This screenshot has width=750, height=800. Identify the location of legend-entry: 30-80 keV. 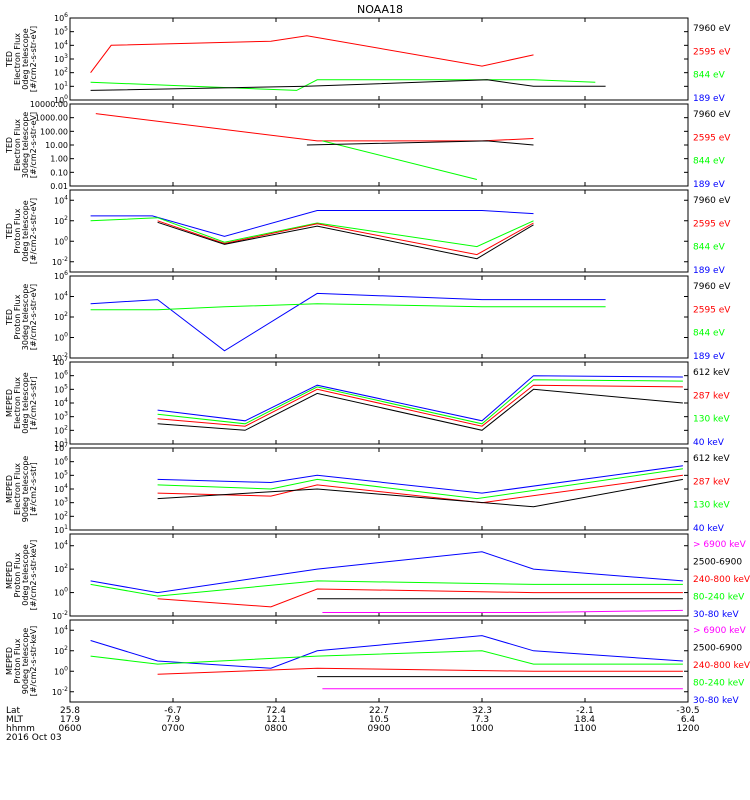
(716, 615).